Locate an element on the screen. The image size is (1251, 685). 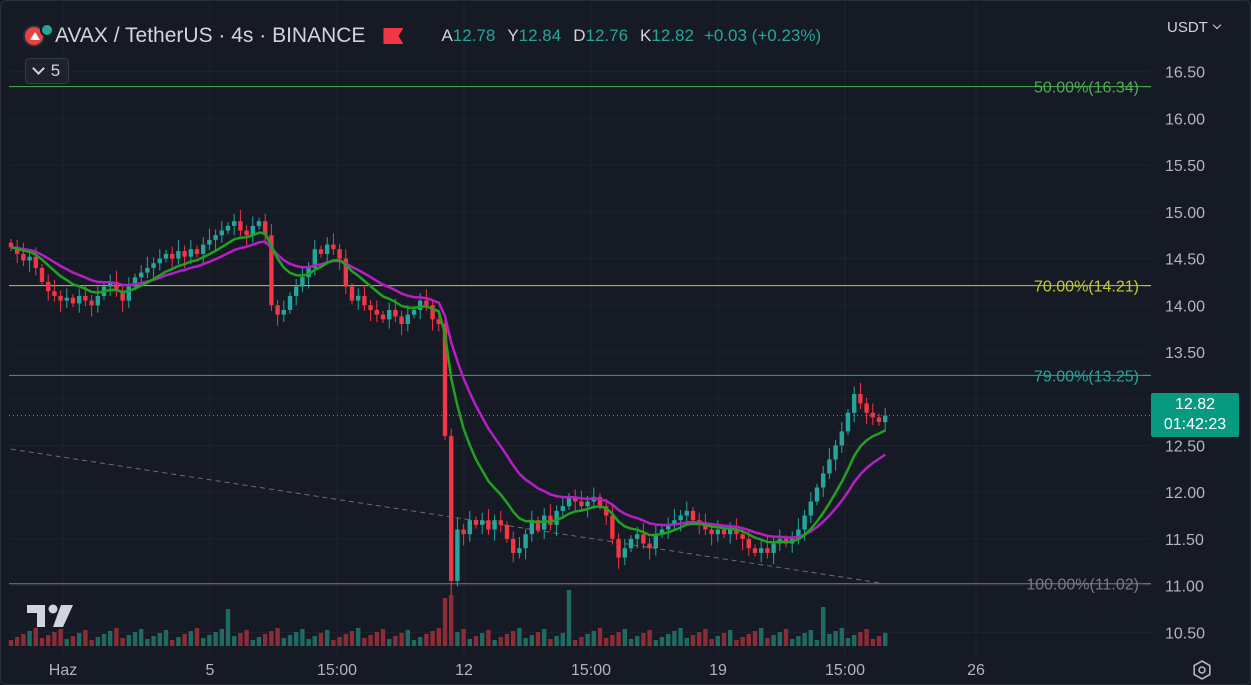
avax-logo-icon is located at coordinates (38, 35).